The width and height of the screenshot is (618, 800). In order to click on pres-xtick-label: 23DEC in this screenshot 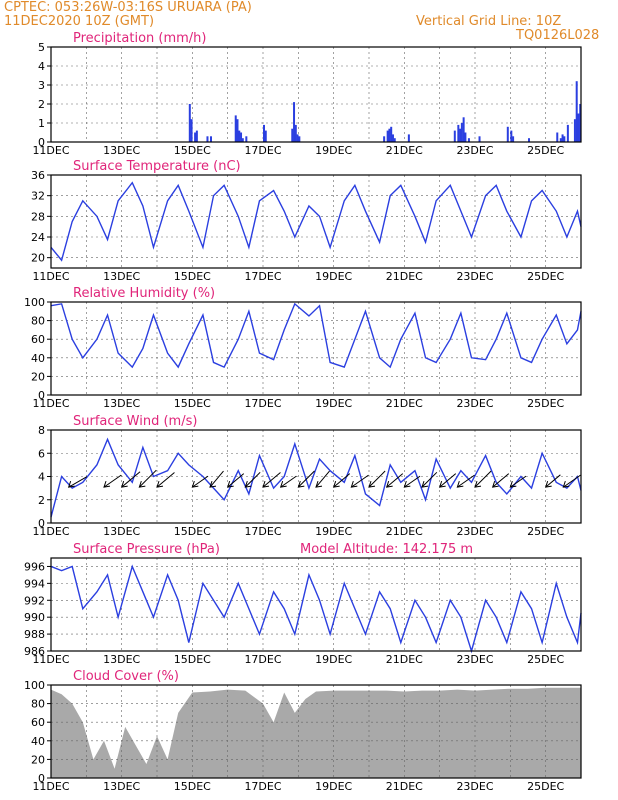, I will do `click(474, 659)`.